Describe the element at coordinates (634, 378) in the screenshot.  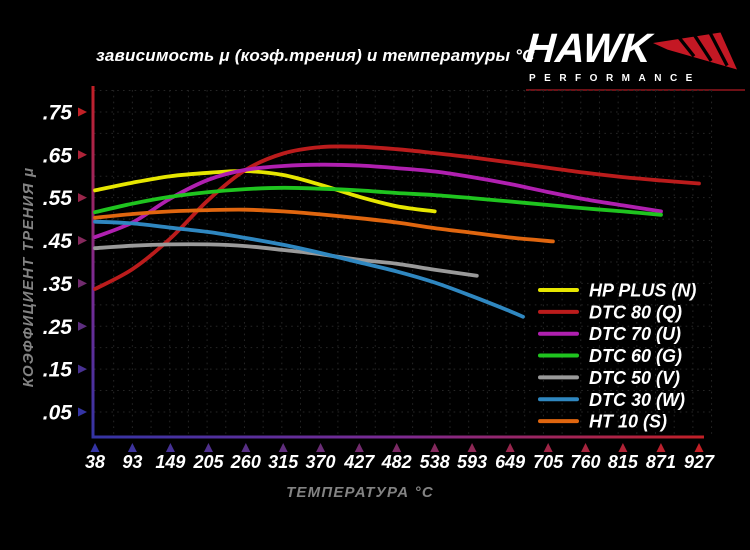
I see `legend-label-dtc-50-v: DTC 50 (V)` at that location.